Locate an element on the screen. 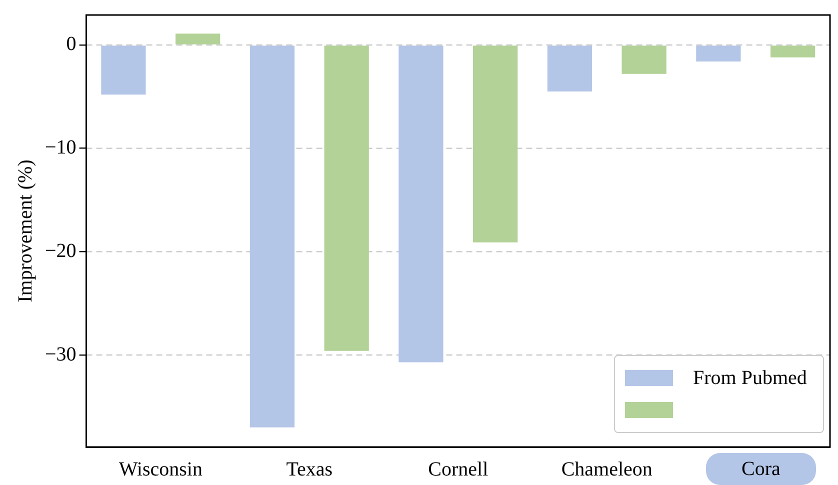  y-axis-title: Improvement (%) is located at coordinates (25, 231).